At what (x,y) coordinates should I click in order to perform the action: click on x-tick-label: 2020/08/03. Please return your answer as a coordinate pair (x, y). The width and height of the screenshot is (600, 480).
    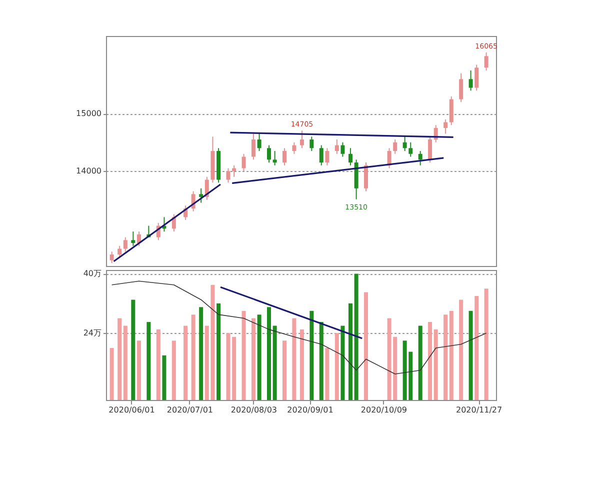
    Looking at the image, I should click on (254, 410).